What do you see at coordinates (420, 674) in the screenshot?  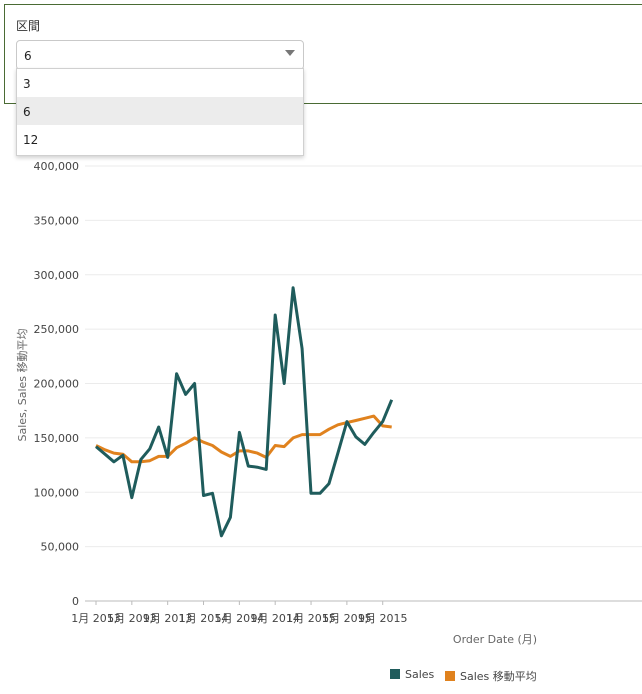 I see `legend-label-sales: Sales` at bounding box center [420, 674].